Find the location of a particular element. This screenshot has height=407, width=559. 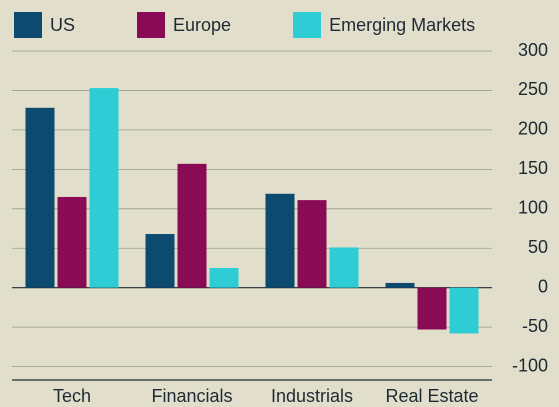

x-tick-label: Industrials is located at coordinates (312, 396).